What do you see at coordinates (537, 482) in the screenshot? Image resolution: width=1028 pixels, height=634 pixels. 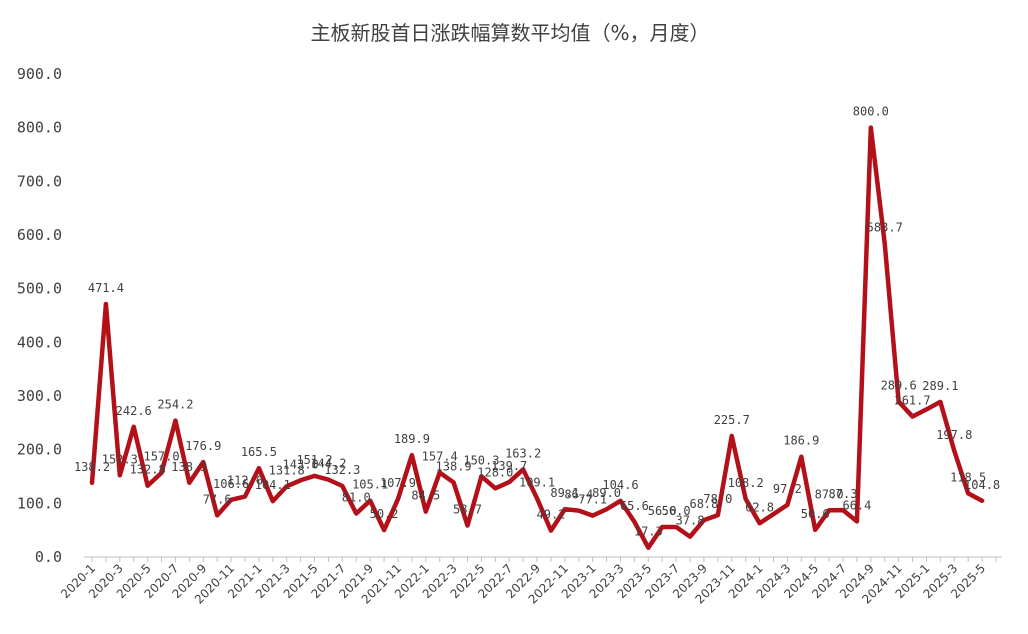 I see `data-label: 109.1` at bounding box center [537, 482].